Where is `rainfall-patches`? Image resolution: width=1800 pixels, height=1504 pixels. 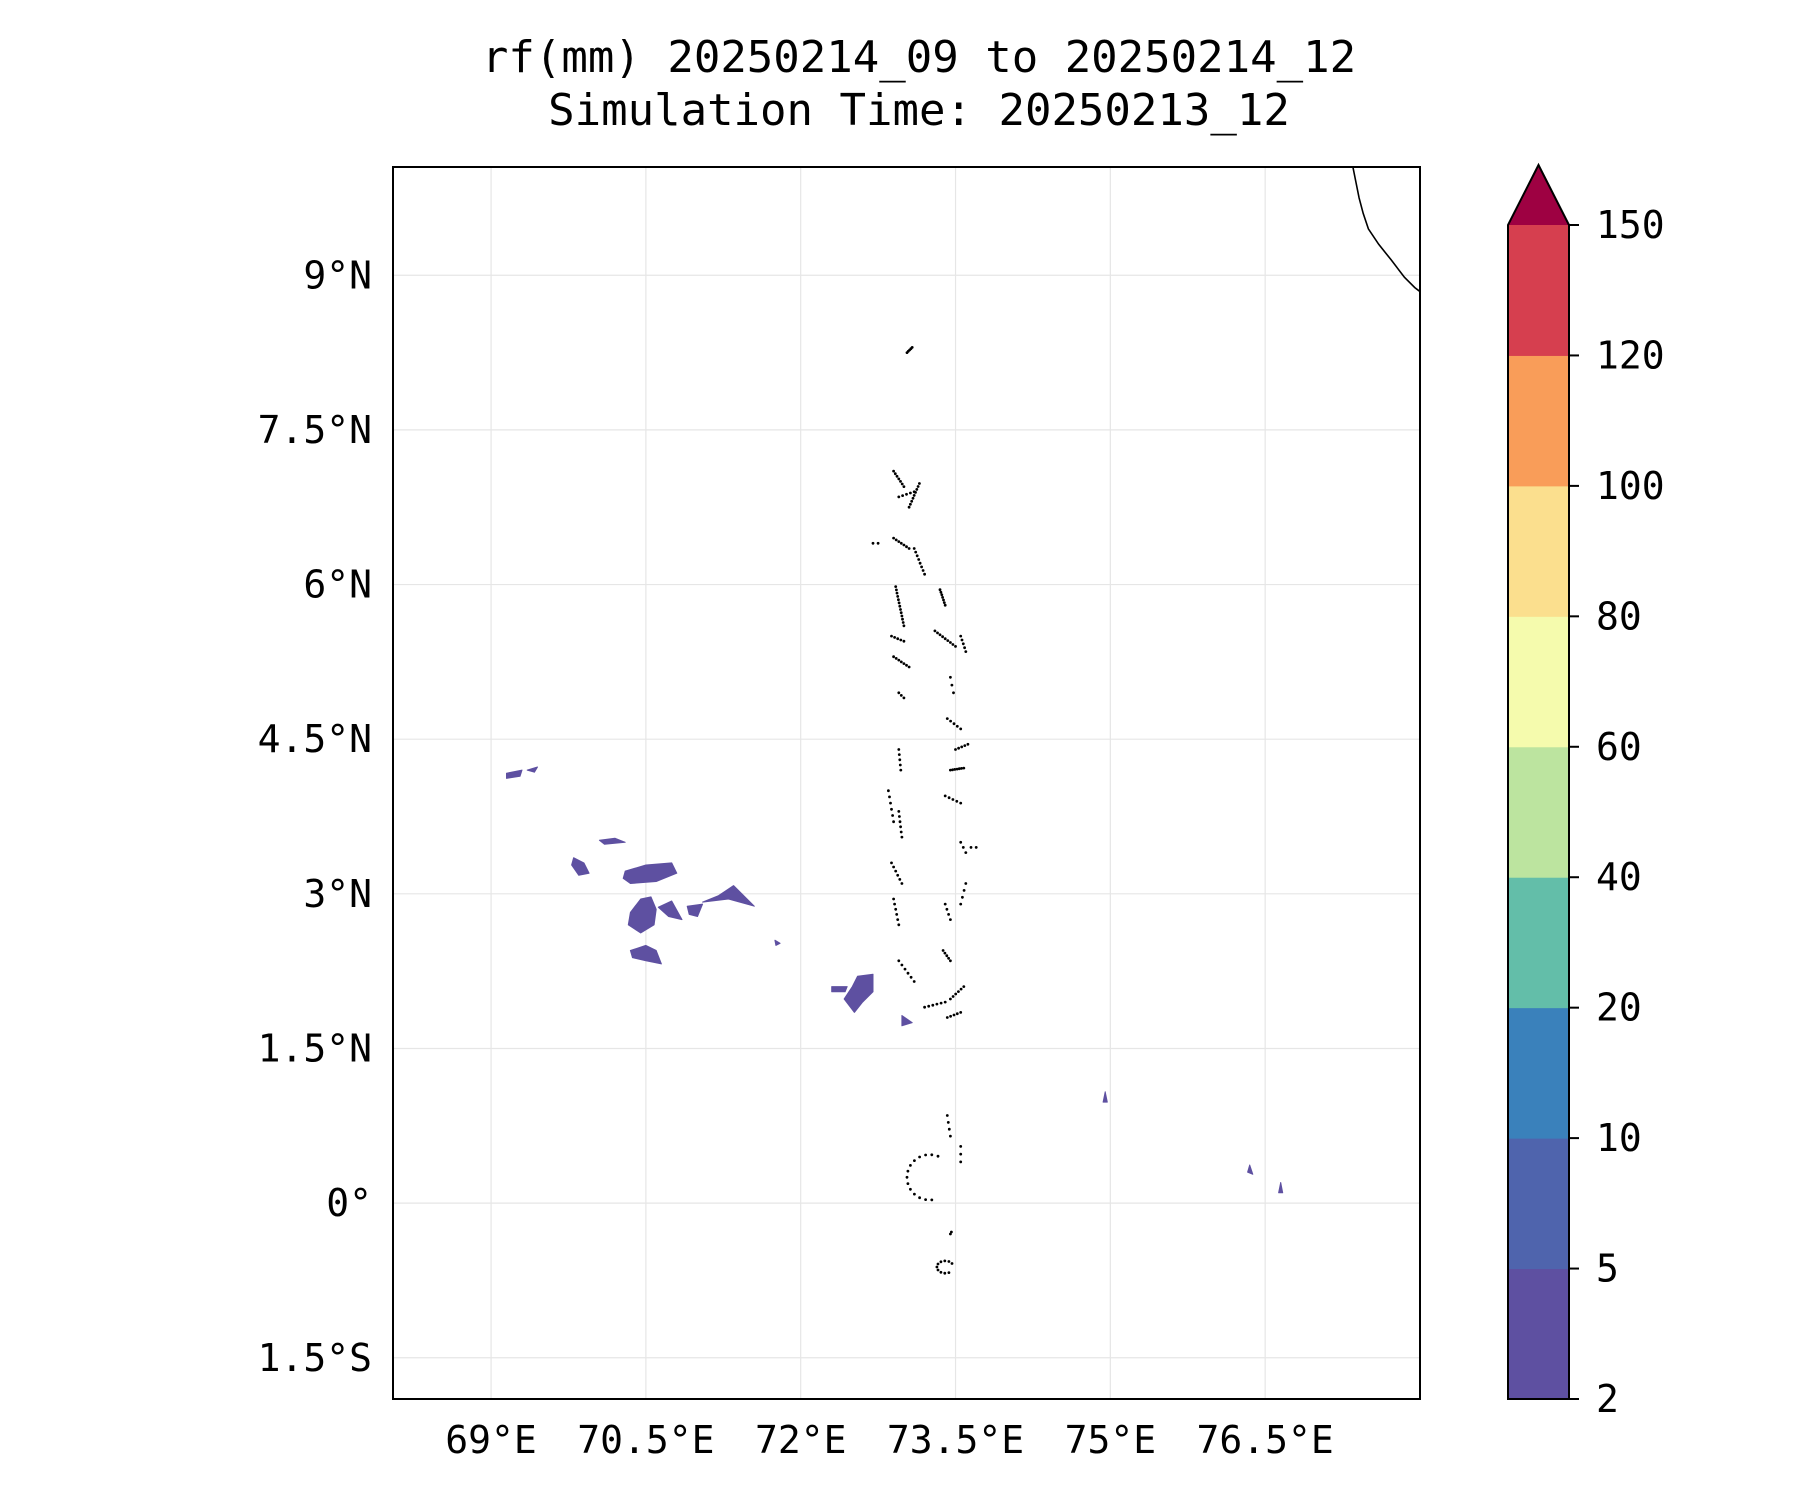 rainfall-patches is located at coordinates (895, 980).